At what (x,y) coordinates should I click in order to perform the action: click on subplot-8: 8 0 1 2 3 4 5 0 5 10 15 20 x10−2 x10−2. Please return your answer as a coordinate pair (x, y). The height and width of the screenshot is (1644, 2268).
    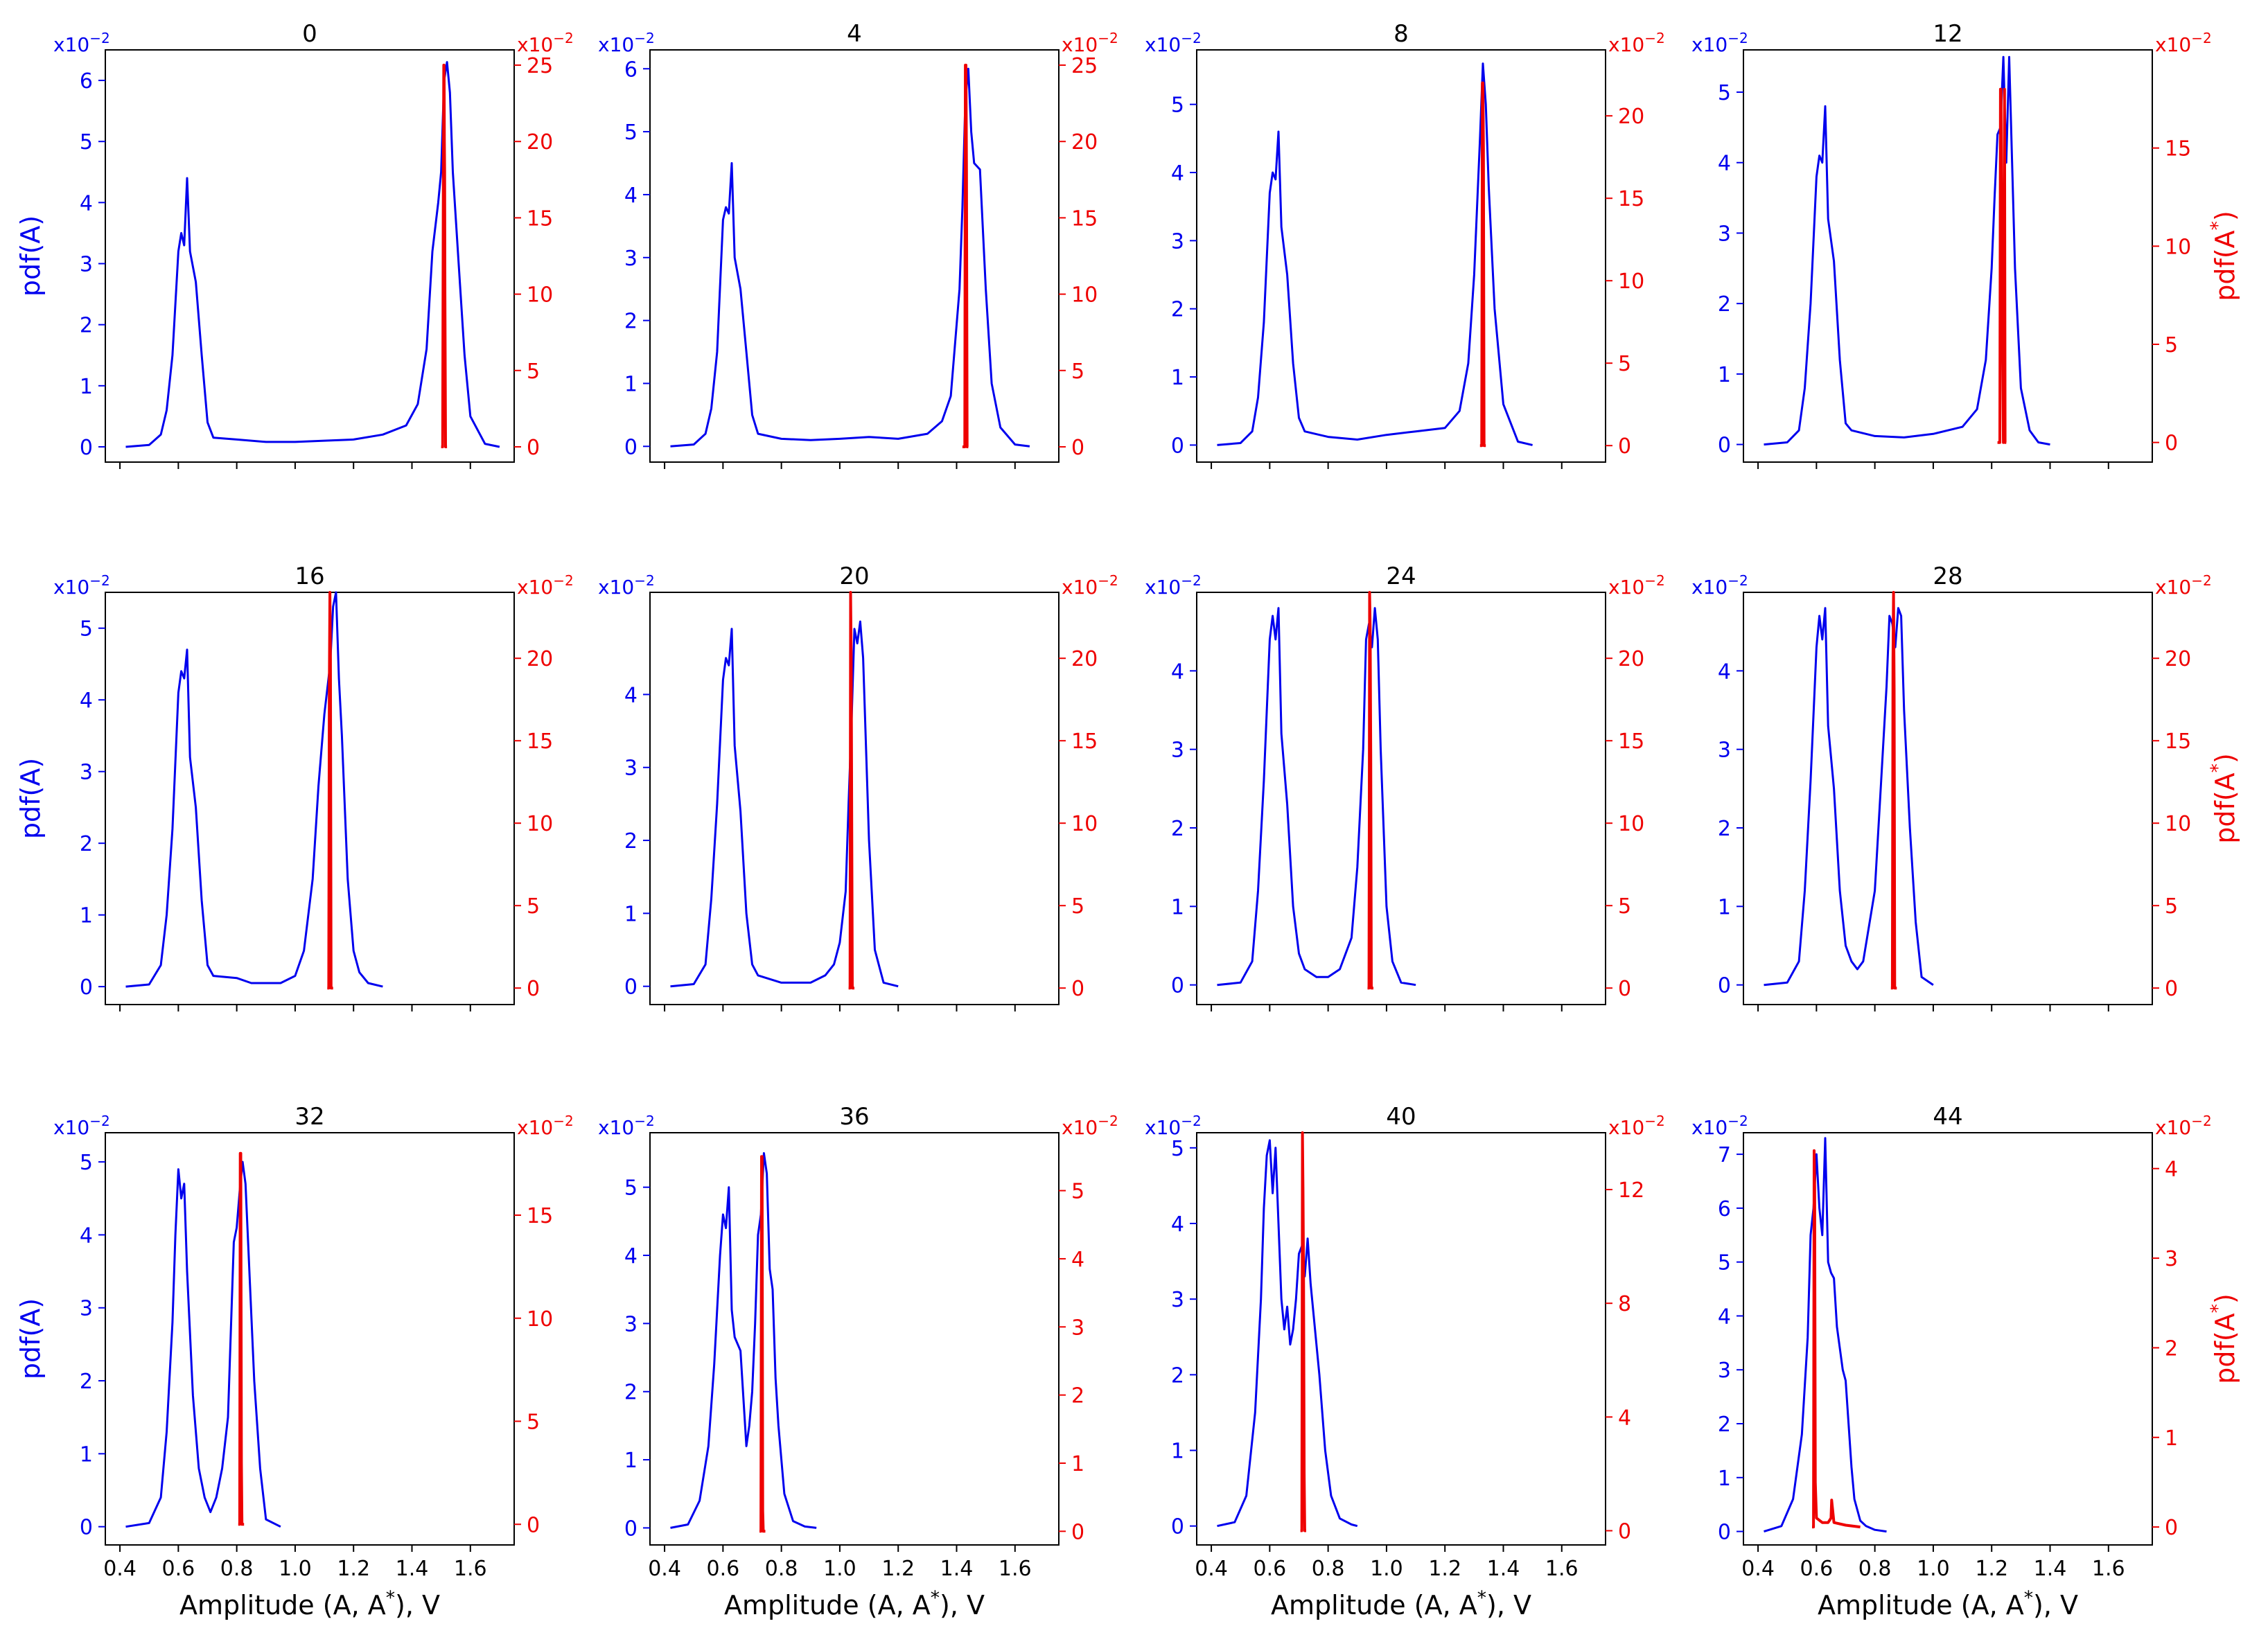
    Looking at the image, I should click on (1405, 244).